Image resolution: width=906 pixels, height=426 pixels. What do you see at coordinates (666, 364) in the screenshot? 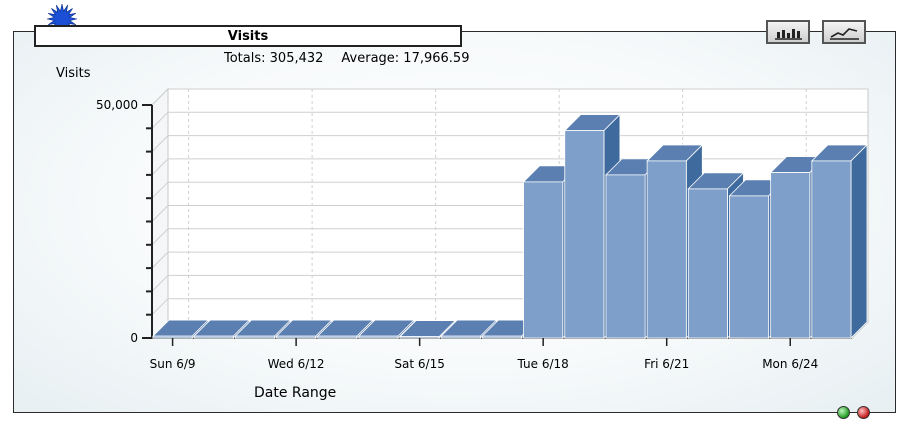
I see `x-tick-label: Fri 6/21` at bounding box center [666, 364].